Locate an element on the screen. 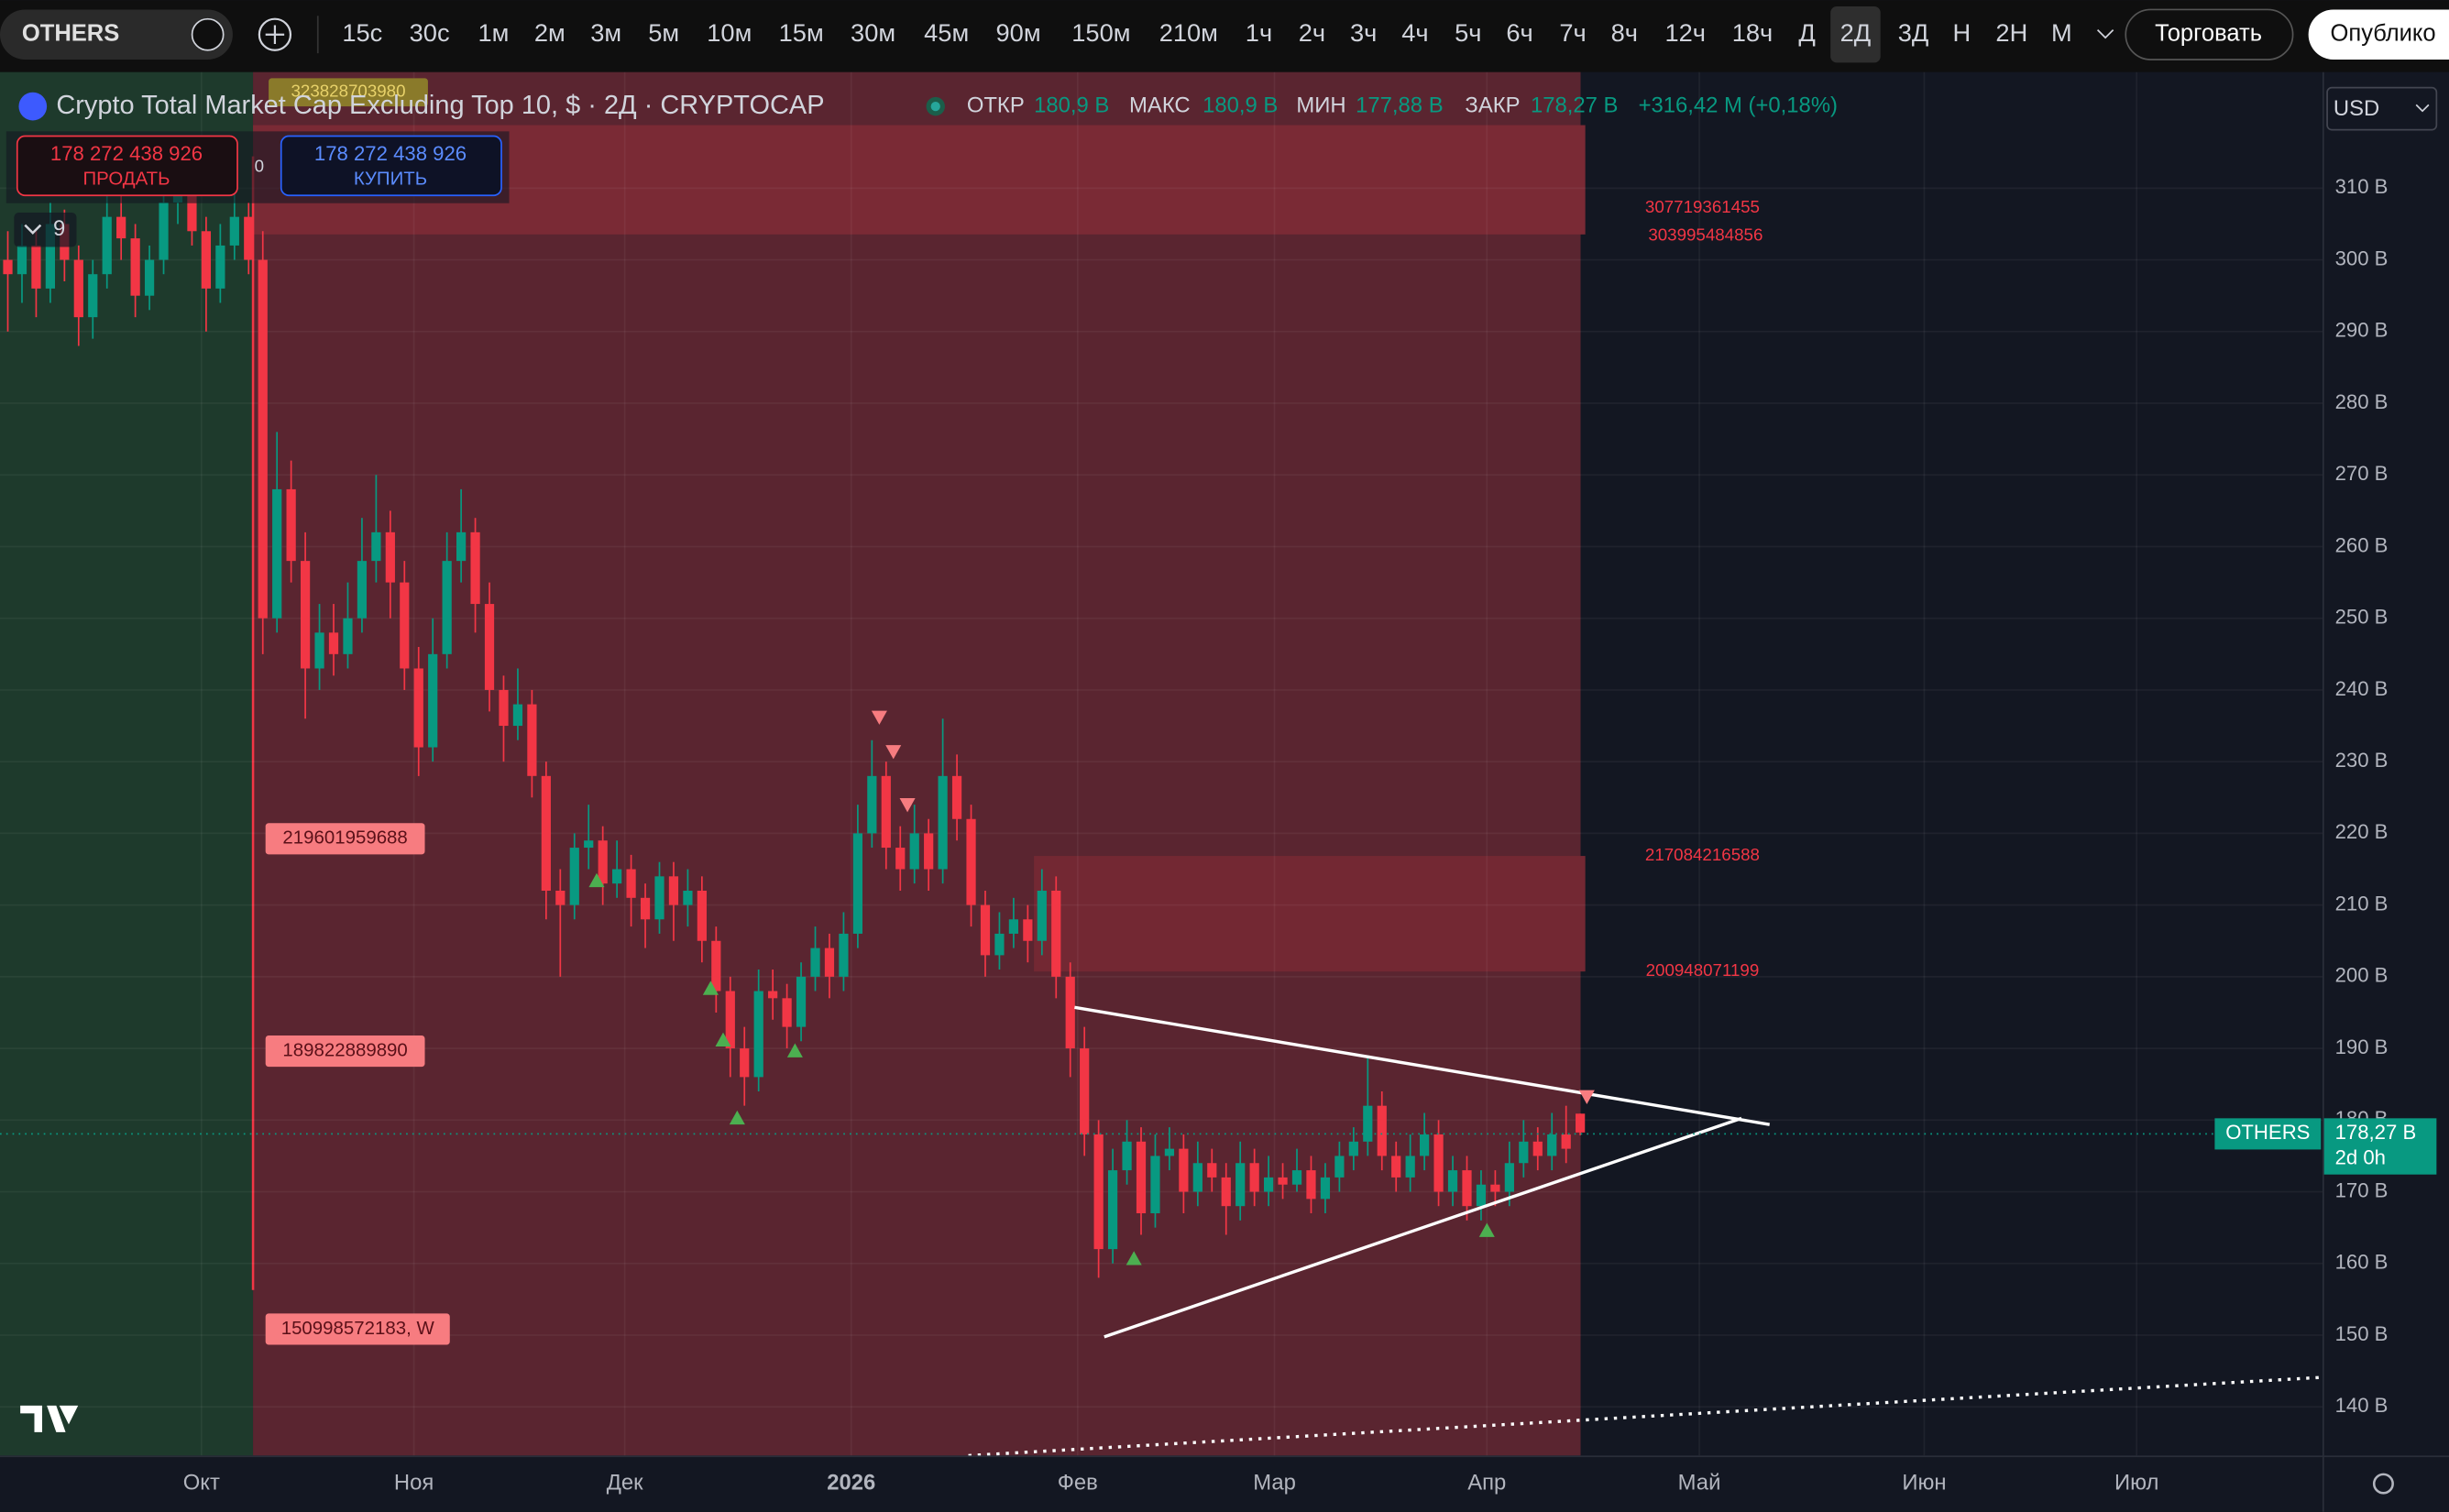  compare-icon is located at coordinates (208, 34).